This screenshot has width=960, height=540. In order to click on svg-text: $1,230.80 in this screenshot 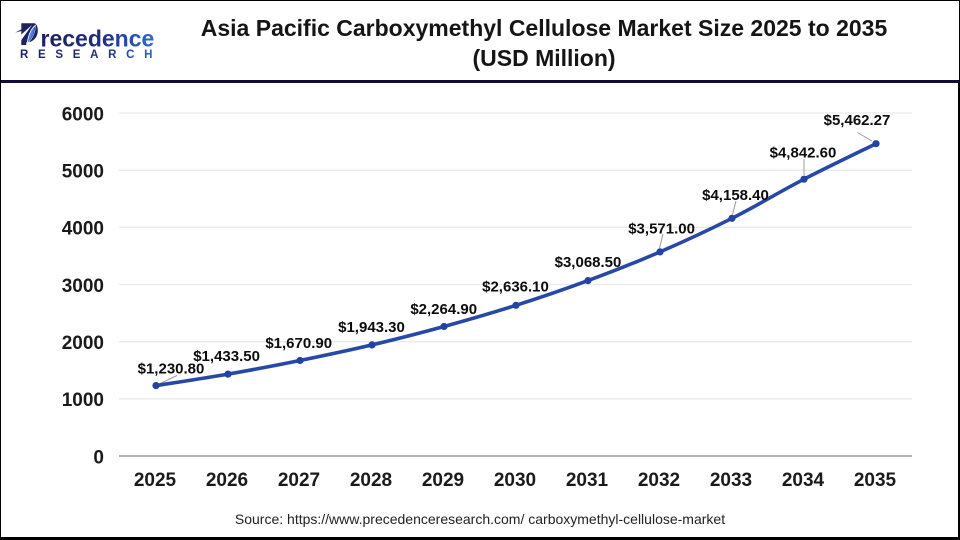, I will do `click(171, 368)`.